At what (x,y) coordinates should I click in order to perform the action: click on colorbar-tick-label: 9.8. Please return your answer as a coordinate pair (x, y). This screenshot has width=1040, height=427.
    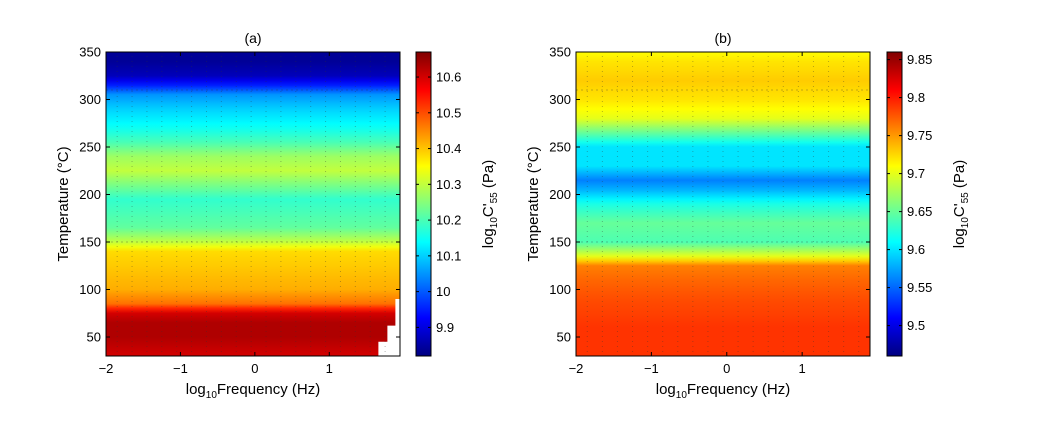
    Looking at the image, I should click on (916, 97).